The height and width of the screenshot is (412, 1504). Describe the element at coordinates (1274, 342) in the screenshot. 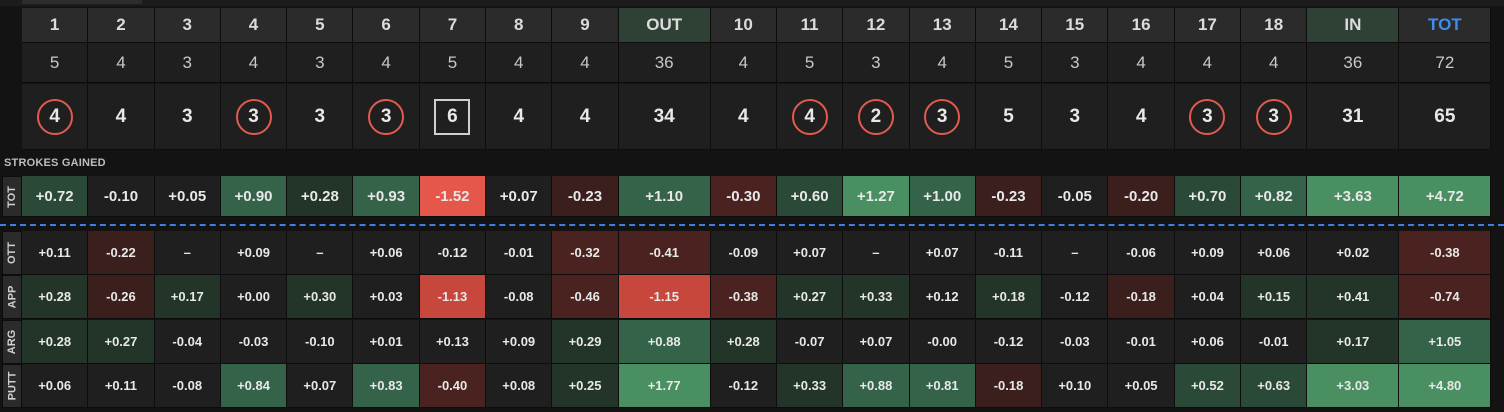

I see `sg-value-cell: -0.01` at that location.